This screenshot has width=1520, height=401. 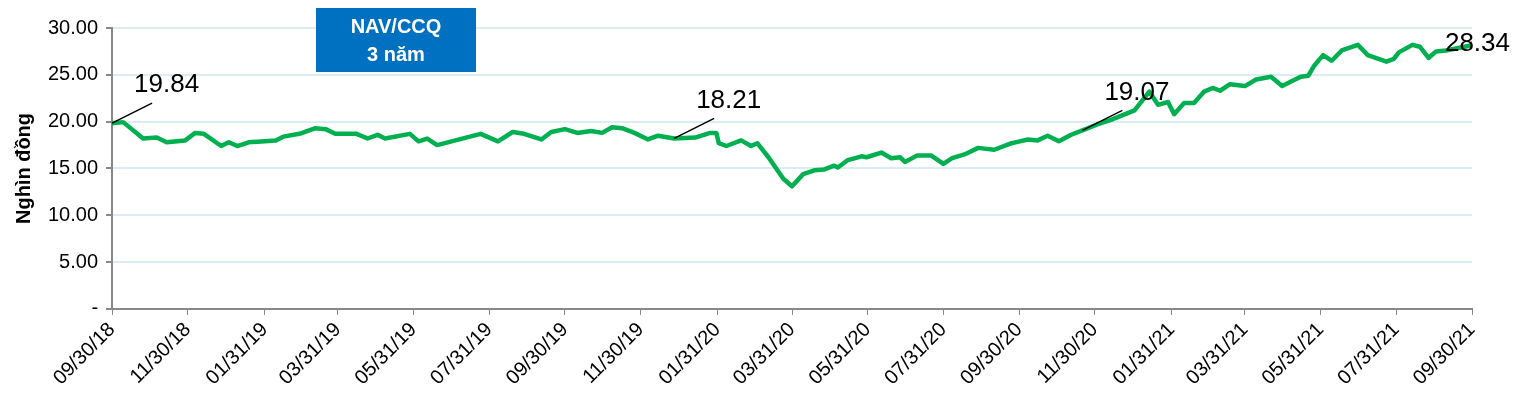 What do you see at coordinates (1137, 90) in the screenshot?
I see `annotation: 19.07` at bounding box center [1137, 90].